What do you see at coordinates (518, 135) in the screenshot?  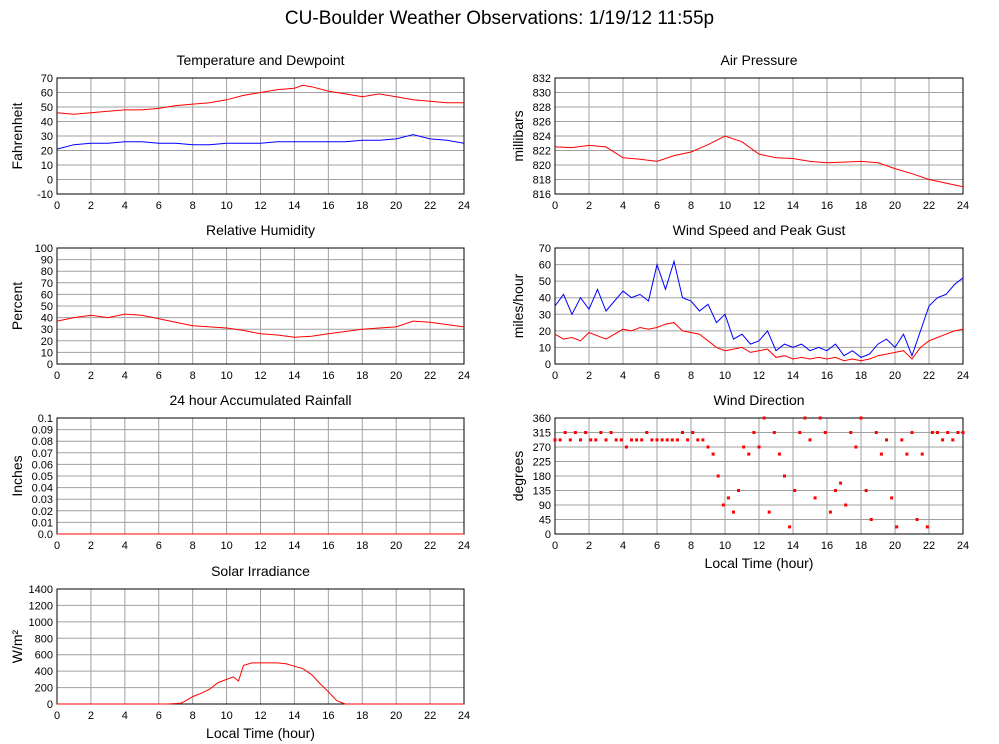 I see `y-axis-label: millibars` at bounding box center [518, 135].